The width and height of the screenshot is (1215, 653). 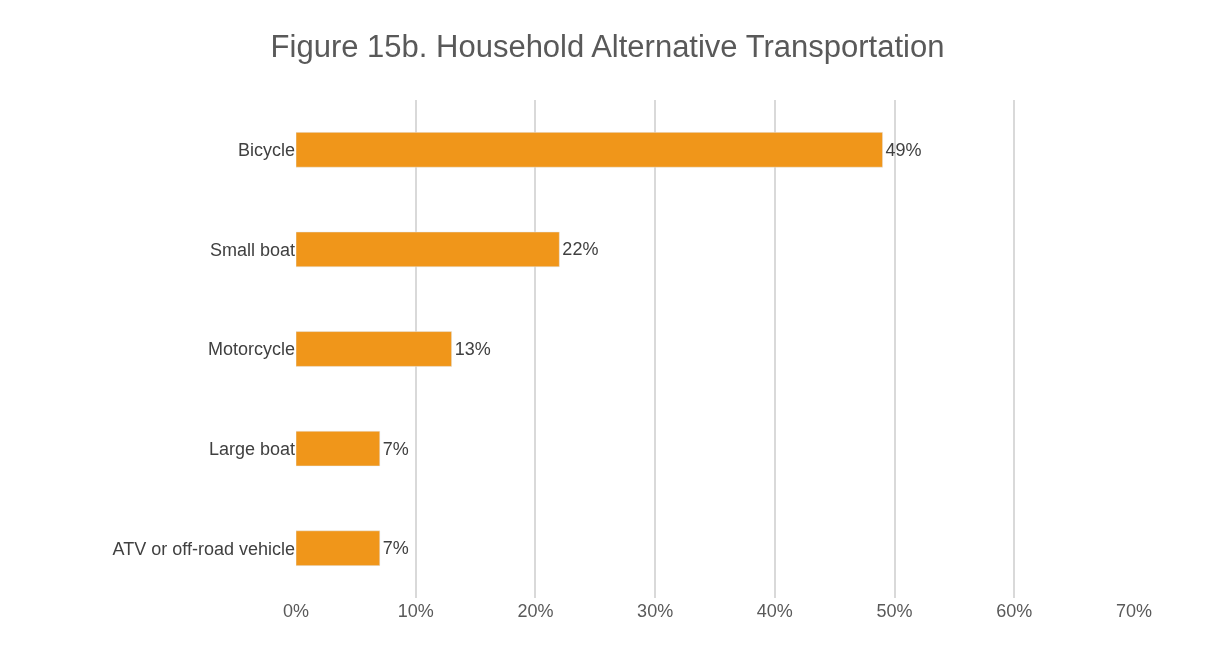 What do you see at coordinates (266, 150) in the screenshot?
I see `y-tick-label: Bicycle` at bounding box center [266, 150].